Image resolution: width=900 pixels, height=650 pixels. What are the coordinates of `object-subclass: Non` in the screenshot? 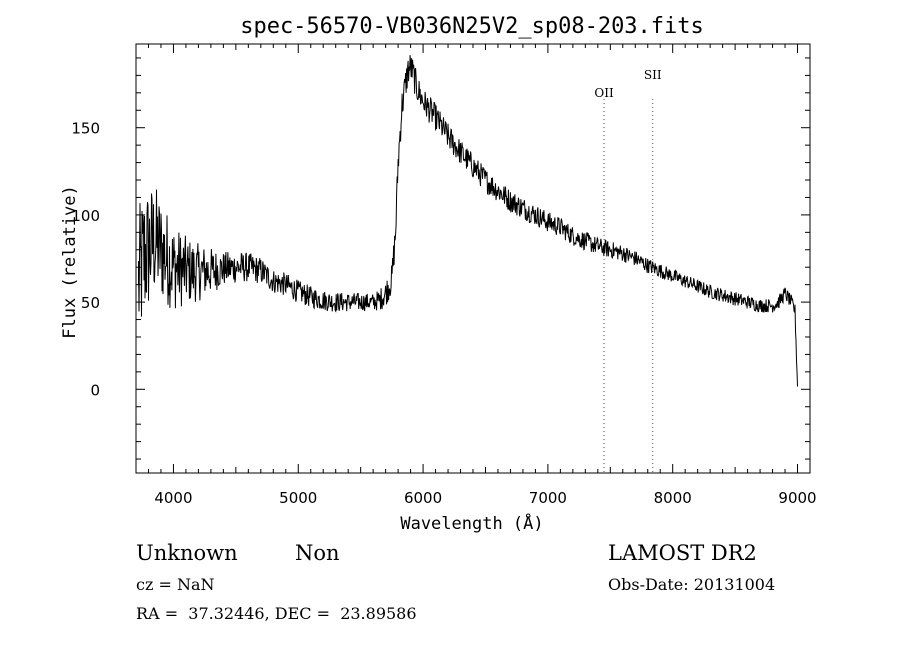 It's located at (317, 553).